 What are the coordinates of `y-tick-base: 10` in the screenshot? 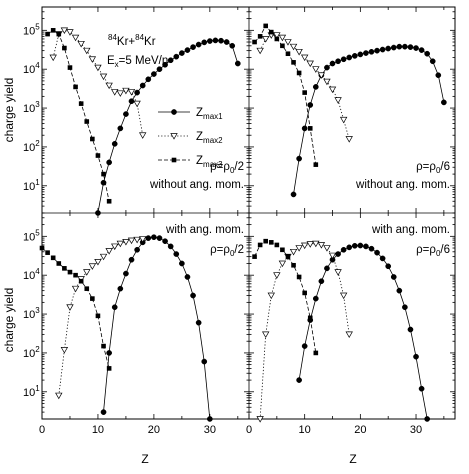 It's located at (29, 148).